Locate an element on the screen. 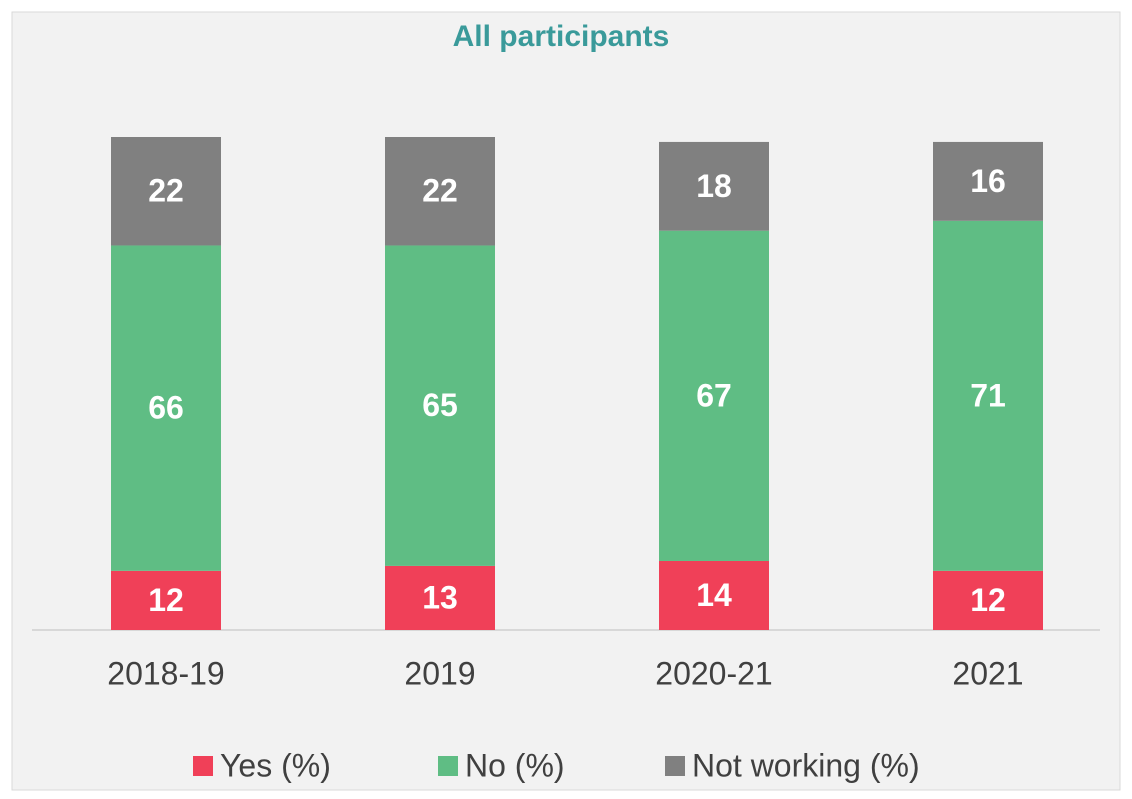  data-label: 71 is located at coordinates (988, 395).